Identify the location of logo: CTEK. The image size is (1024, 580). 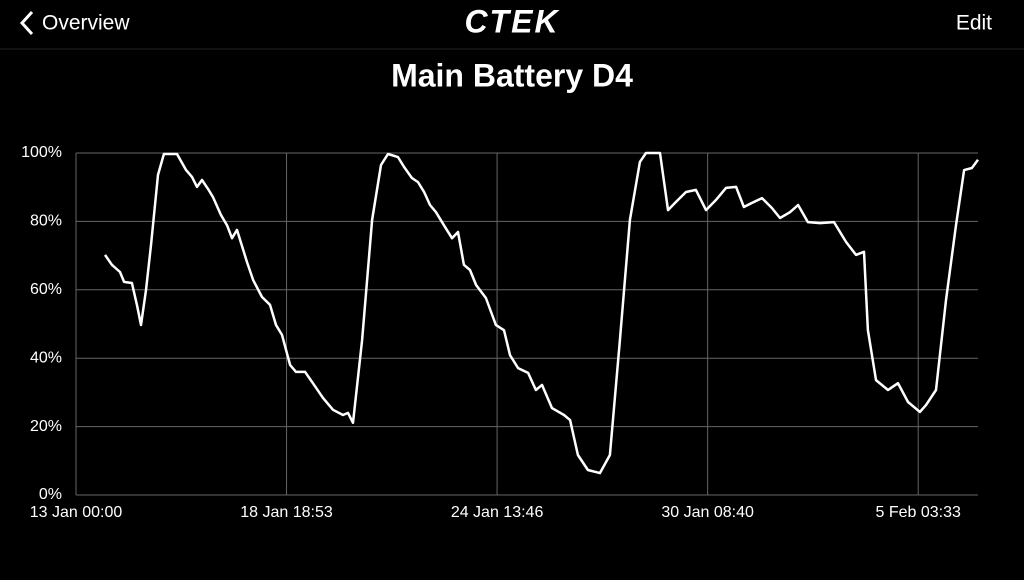
(512, 21).